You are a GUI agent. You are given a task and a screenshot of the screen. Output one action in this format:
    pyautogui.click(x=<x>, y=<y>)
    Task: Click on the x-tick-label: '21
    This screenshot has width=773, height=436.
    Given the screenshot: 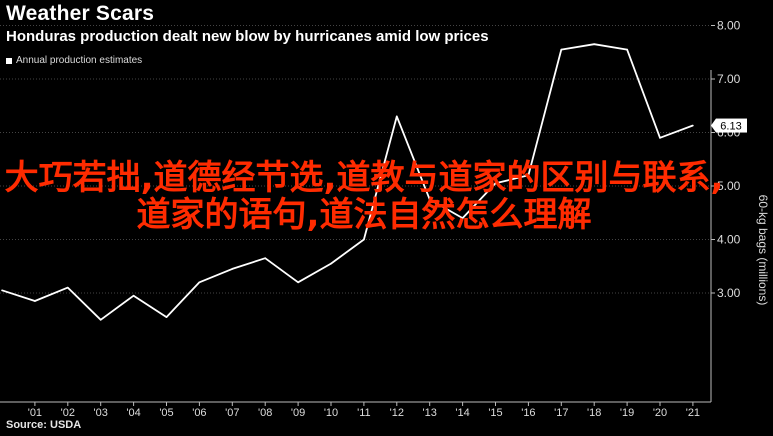 What is the action you would take?
    pyautogui.click(x=693, y=413)
    